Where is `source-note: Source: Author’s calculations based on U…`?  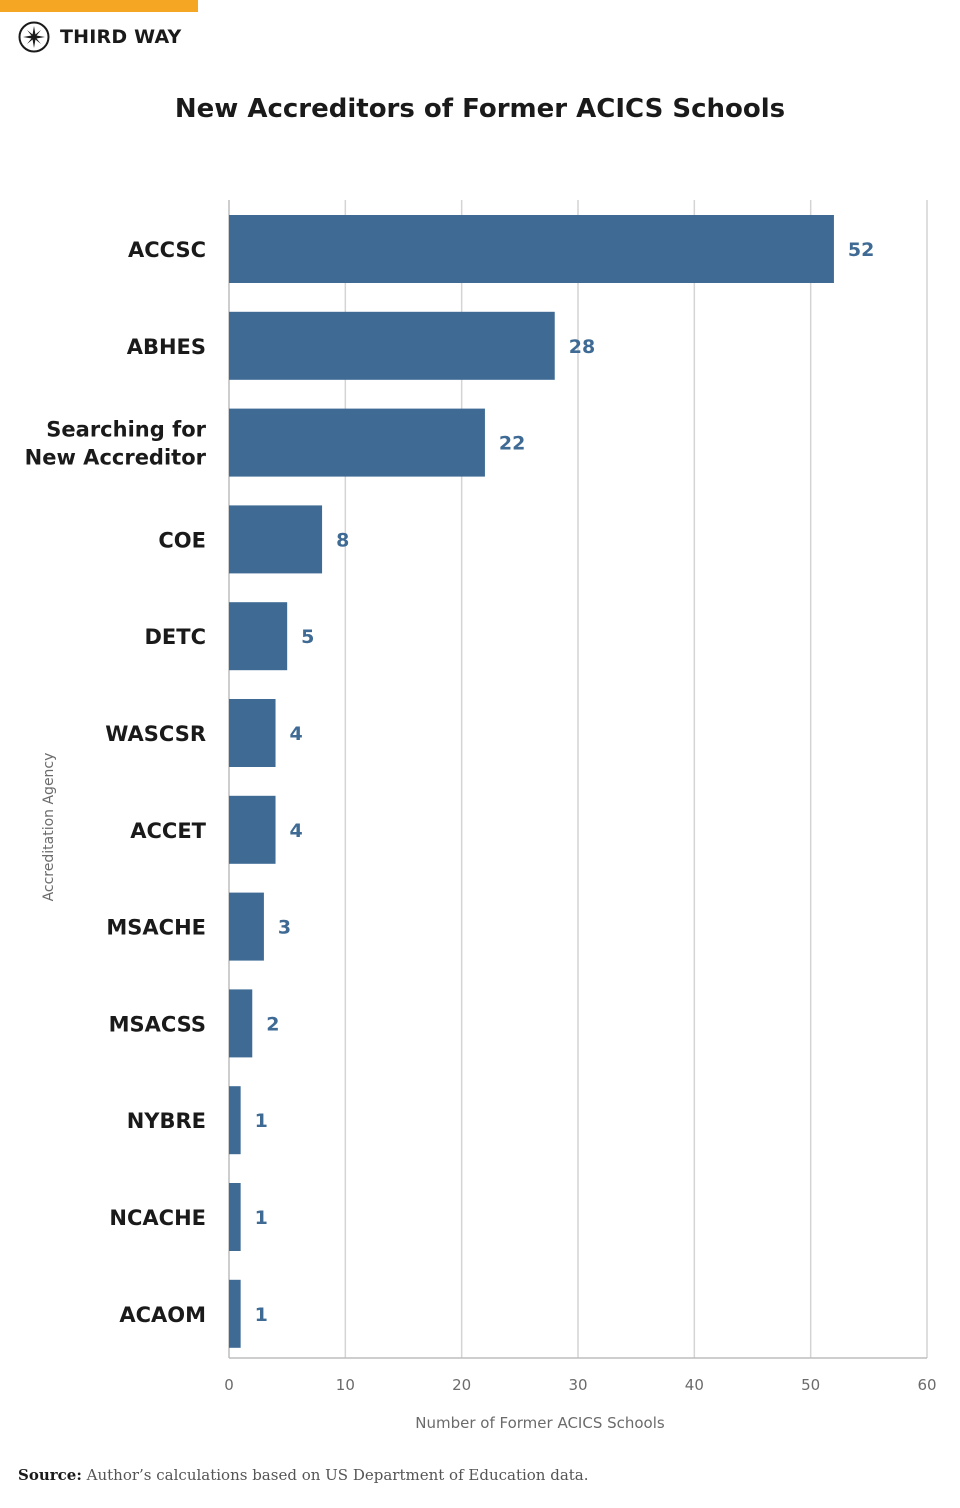 source-note: Source: Author’s calculations based on U… is located at coordinates (303, 1475).